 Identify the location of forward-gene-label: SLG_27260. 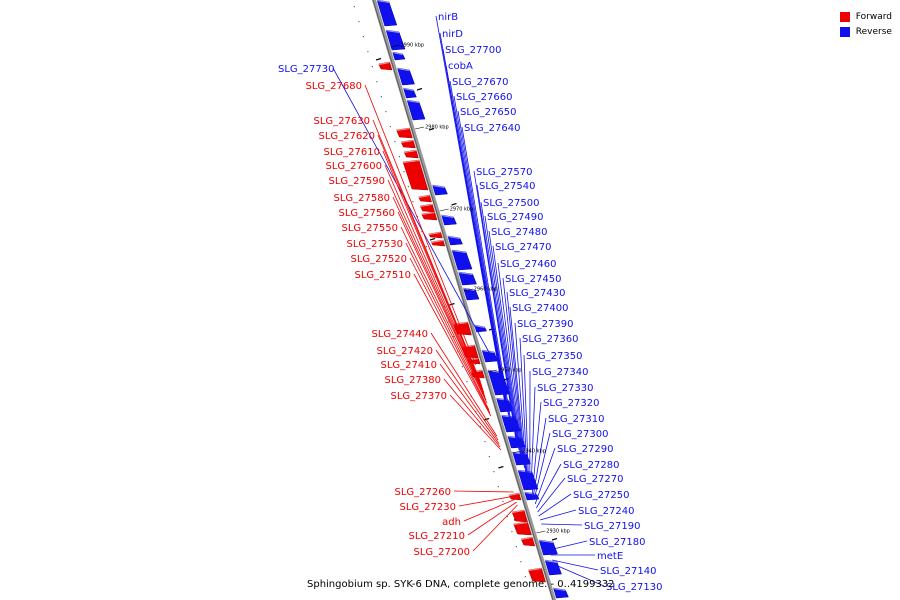
(423, 492).